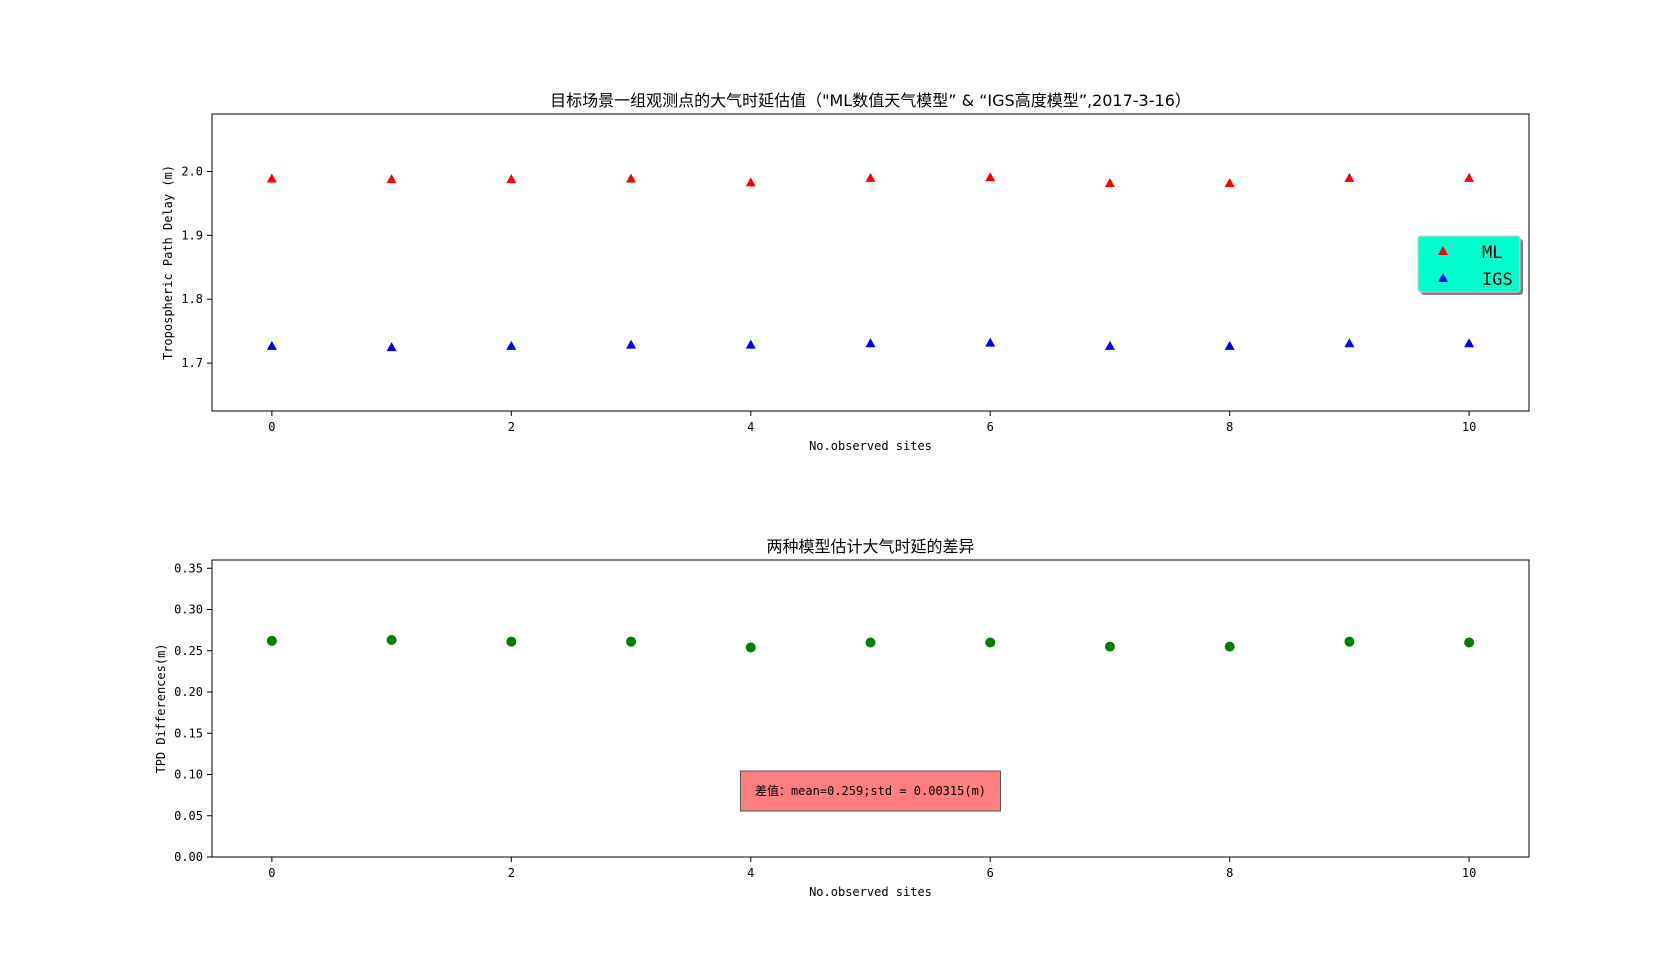 The width and height of the screenshot is (1680, 958). Describe the element at coordinates (1469, 427) in the screenshot. I see `chart1-x-tick-label: 10` at that location.